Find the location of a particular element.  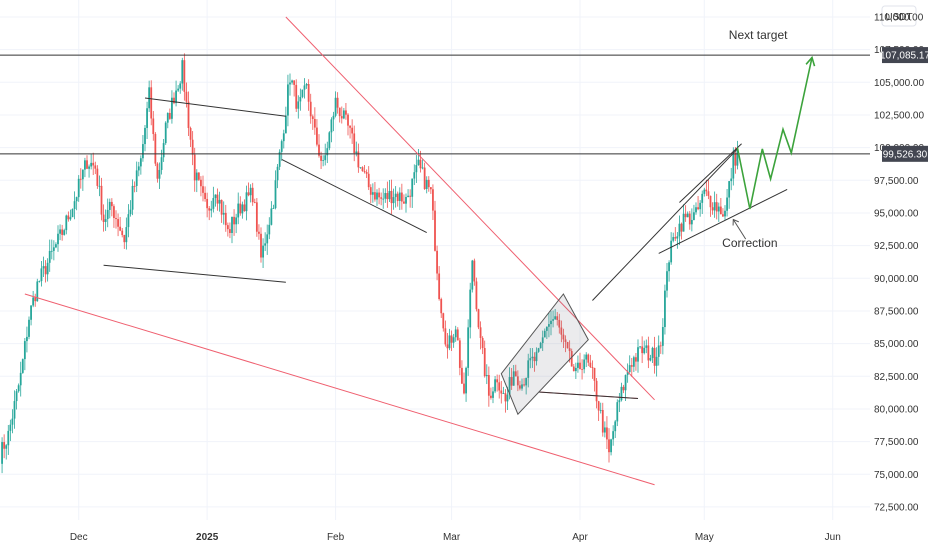

time-axis: Dec 2025 Feb Mar Apr May Jun is located at coordinates (455, 537).